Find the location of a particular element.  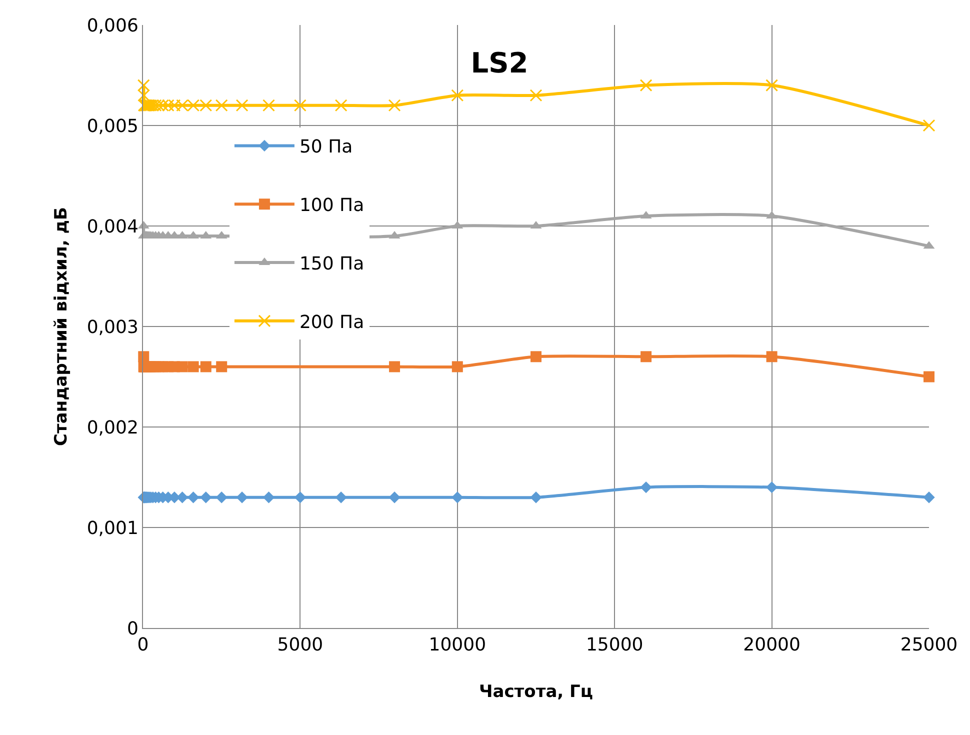

y-tick-label: 0,002 is located at coordinates (112, 427).